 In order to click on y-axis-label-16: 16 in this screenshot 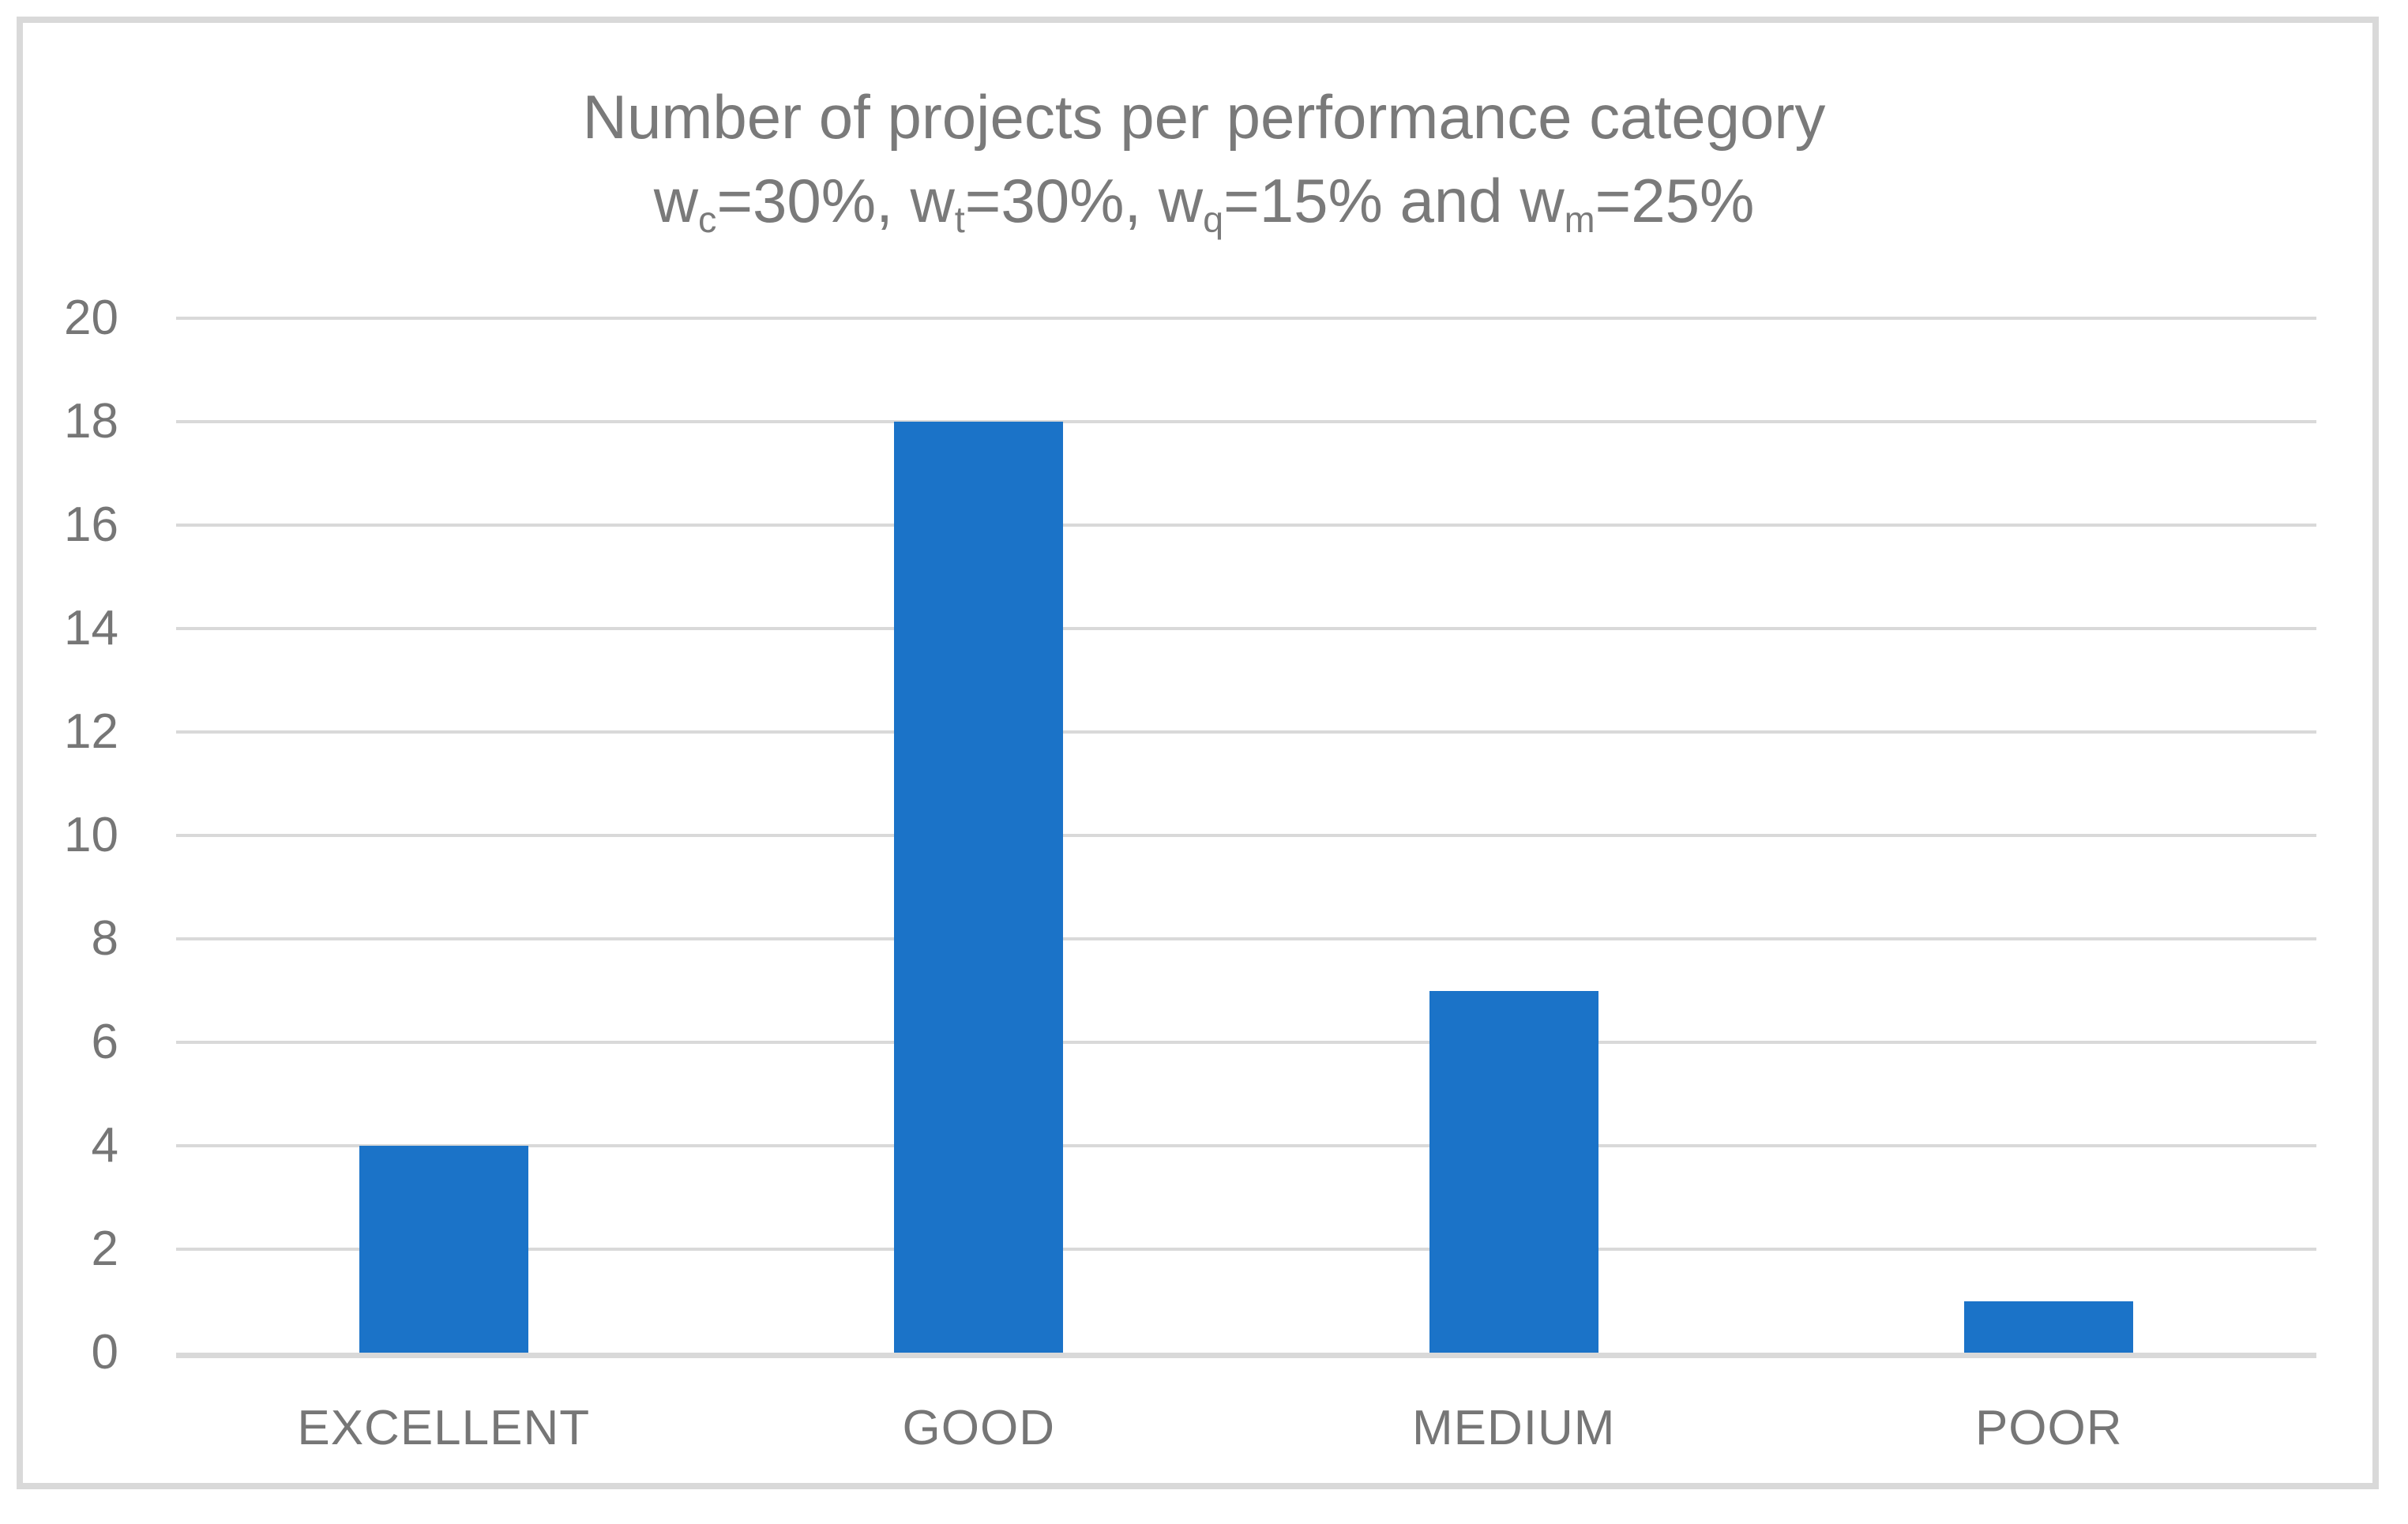, I will do `click(91, 524)`.